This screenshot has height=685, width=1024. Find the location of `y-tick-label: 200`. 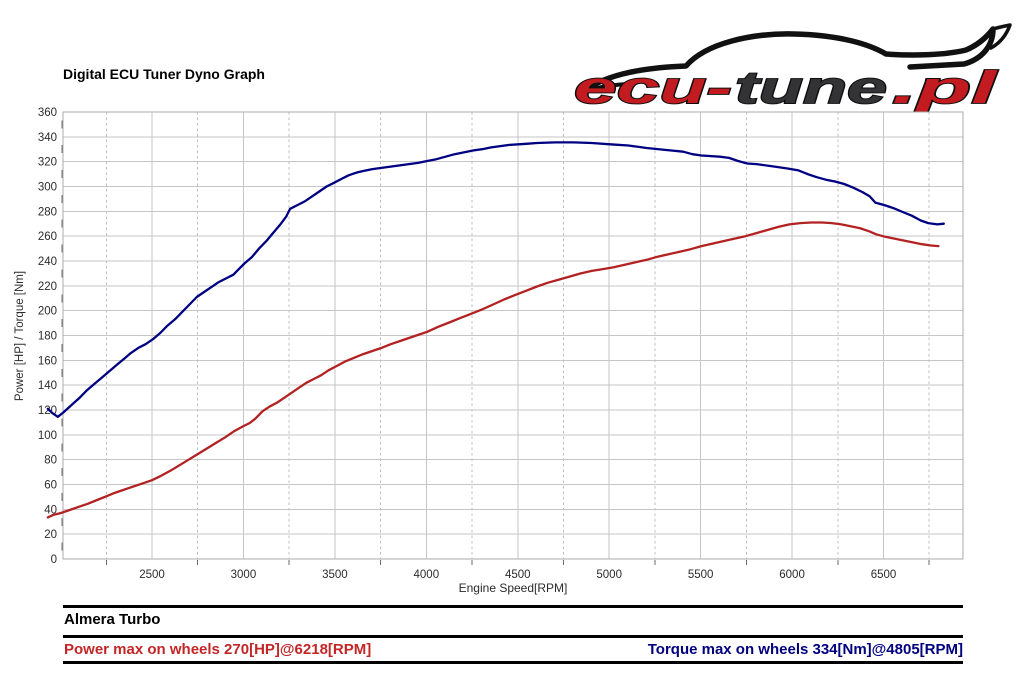

y-tick-label: 200 is located at coordinates (47, 312).